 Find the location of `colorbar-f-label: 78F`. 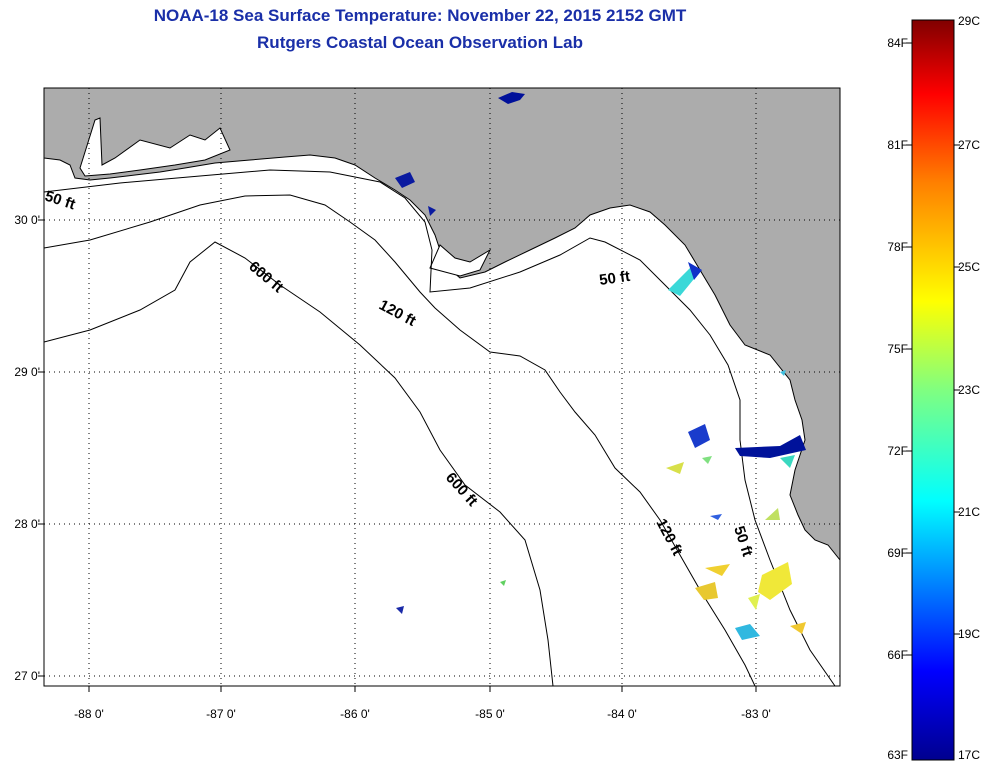

colorbar-f-label: 78F is located at coordinates (897, 247).